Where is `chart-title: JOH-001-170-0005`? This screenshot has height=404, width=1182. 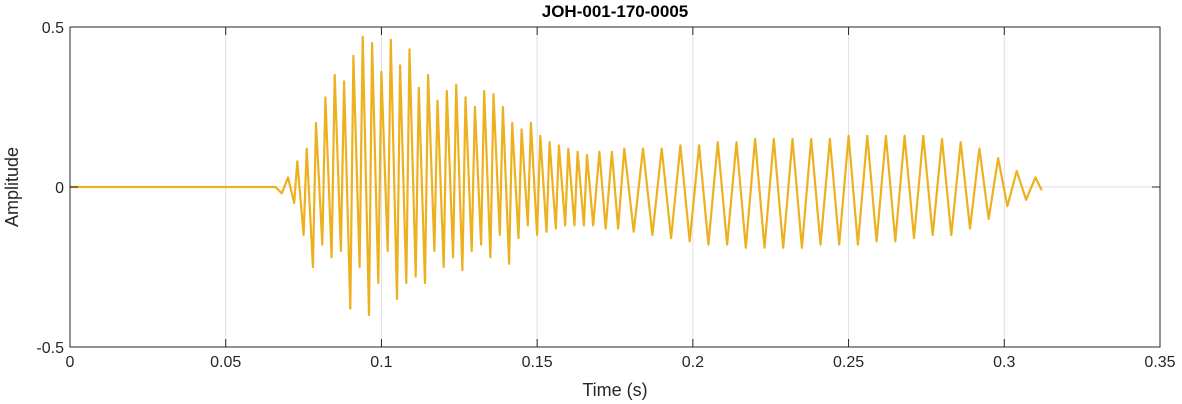 chart-title: JOH-001-170-0005 is located at coordinates (615, 11).